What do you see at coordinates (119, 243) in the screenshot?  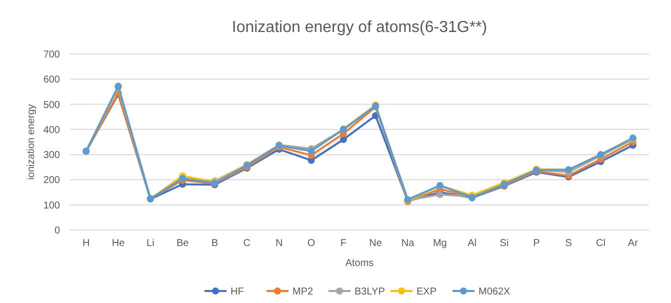 I see `x-tick-label: He` at bounding box center [119, 243].